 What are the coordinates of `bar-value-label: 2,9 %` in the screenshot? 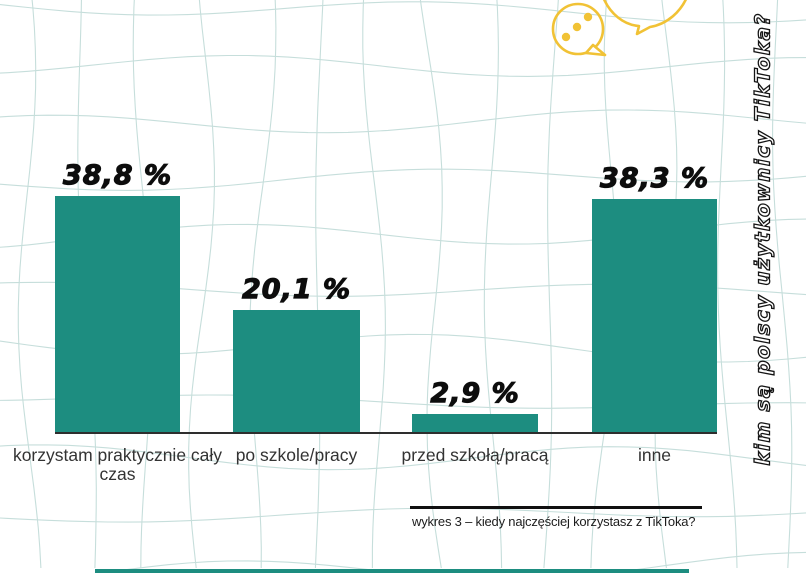 It's located at (475, 393).